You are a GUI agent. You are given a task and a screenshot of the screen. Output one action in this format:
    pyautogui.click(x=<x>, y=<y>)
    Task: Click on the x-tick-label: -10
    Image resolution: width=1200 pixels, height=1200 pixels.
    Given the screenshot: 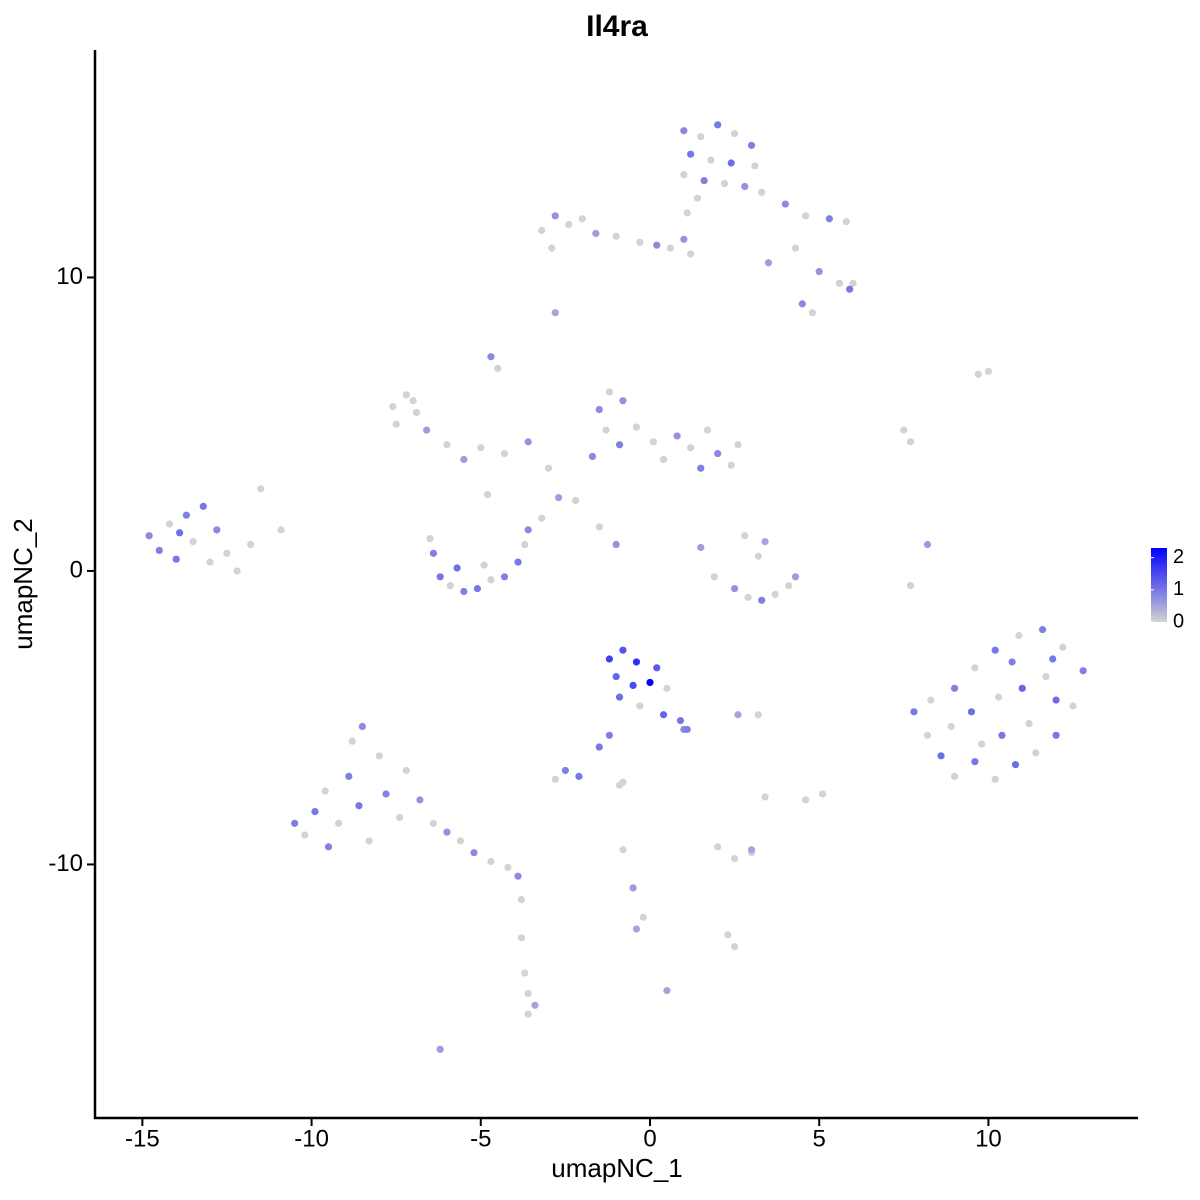 What is the action you would take?
    pyautogui.click(x=311, y=1138)
    